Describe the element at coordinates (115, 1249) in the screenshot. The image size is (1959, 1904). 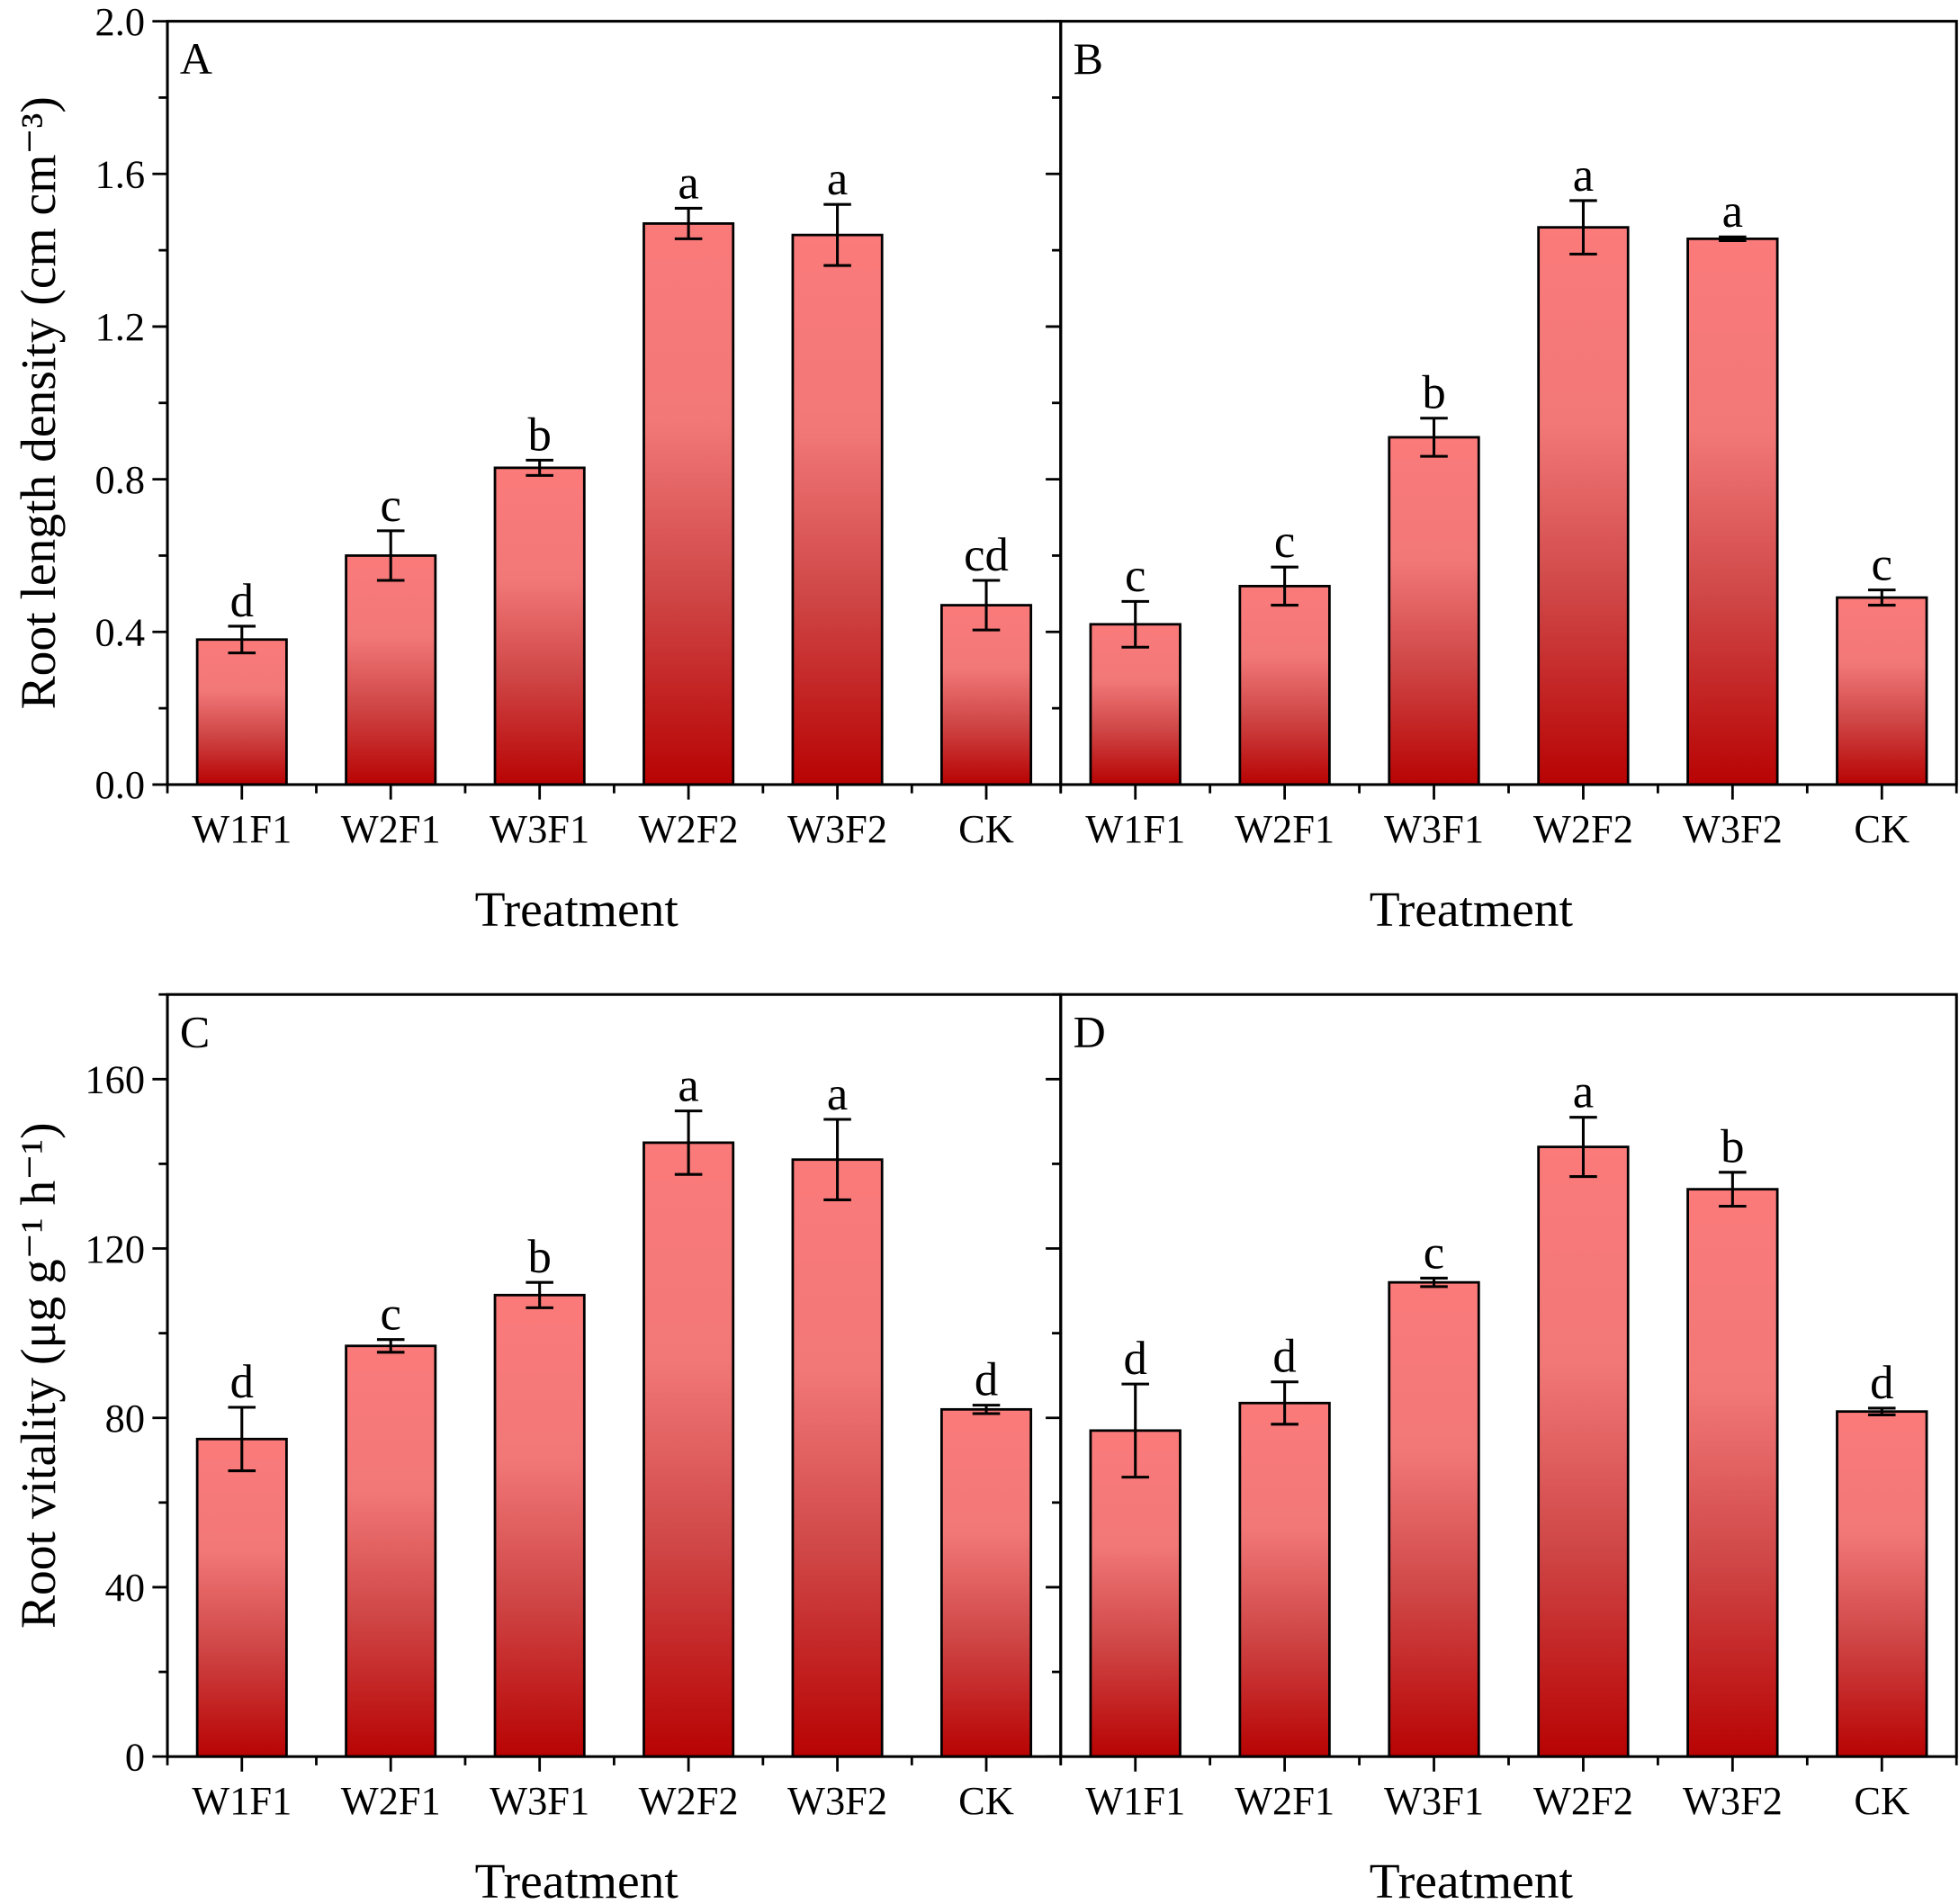
I see `y-tick-label: 120` at that location.